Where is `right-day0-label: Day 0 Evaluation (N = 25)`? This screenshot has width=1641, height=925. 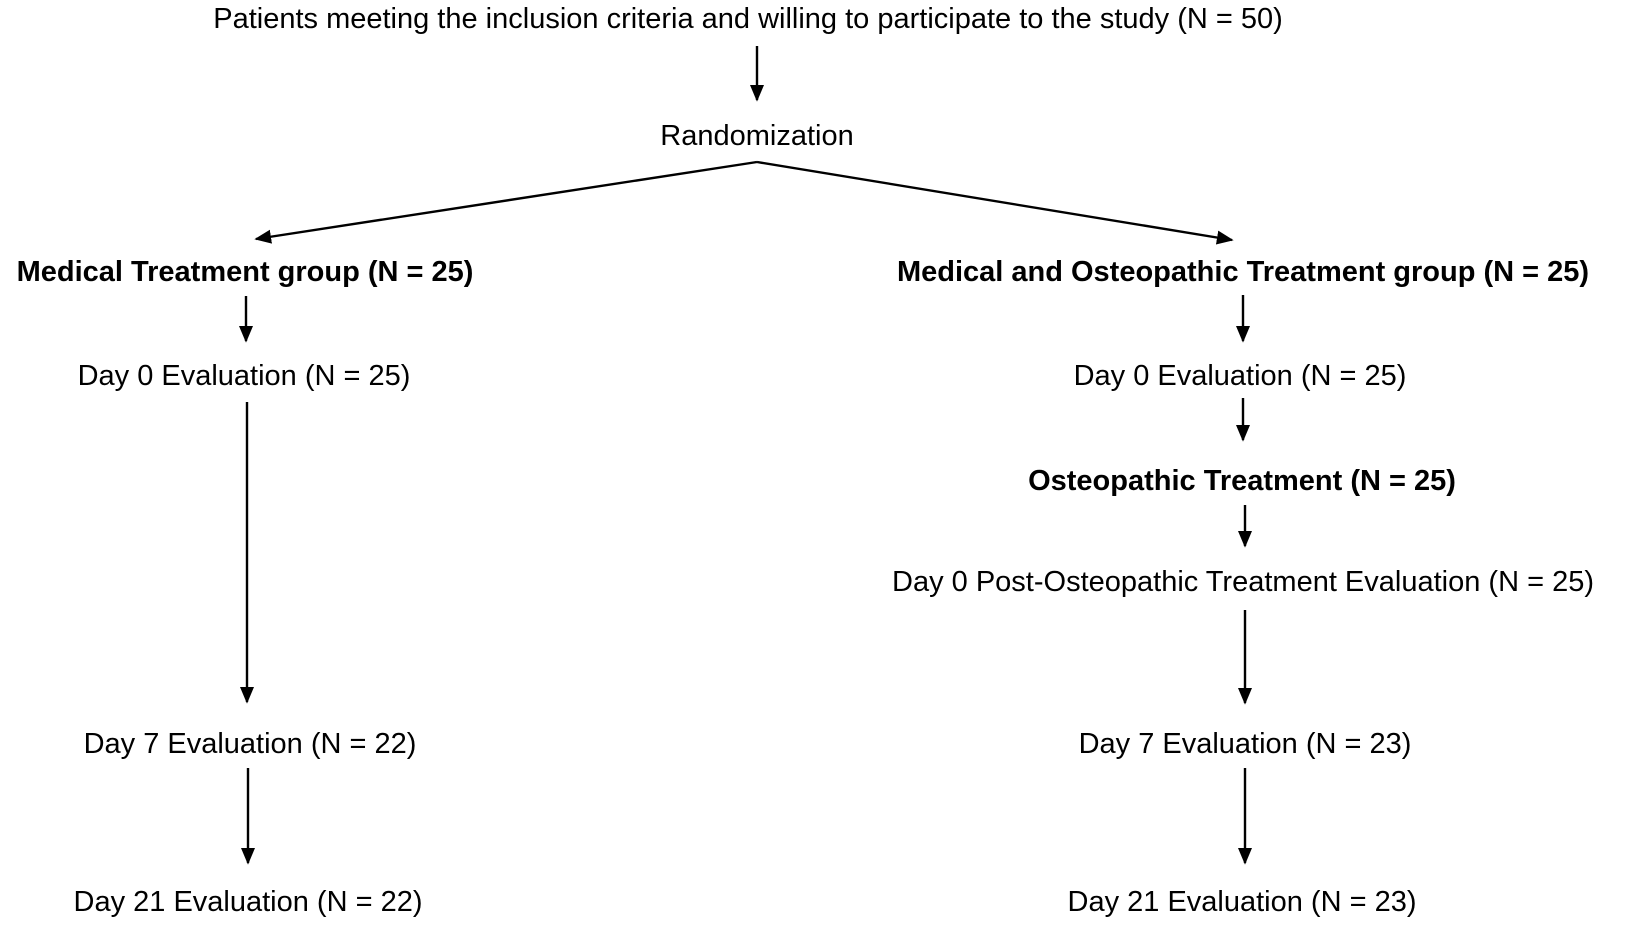 right-day0-label: Day 0 Evaluation (N = 25) is located at coordinates (1240, 376).